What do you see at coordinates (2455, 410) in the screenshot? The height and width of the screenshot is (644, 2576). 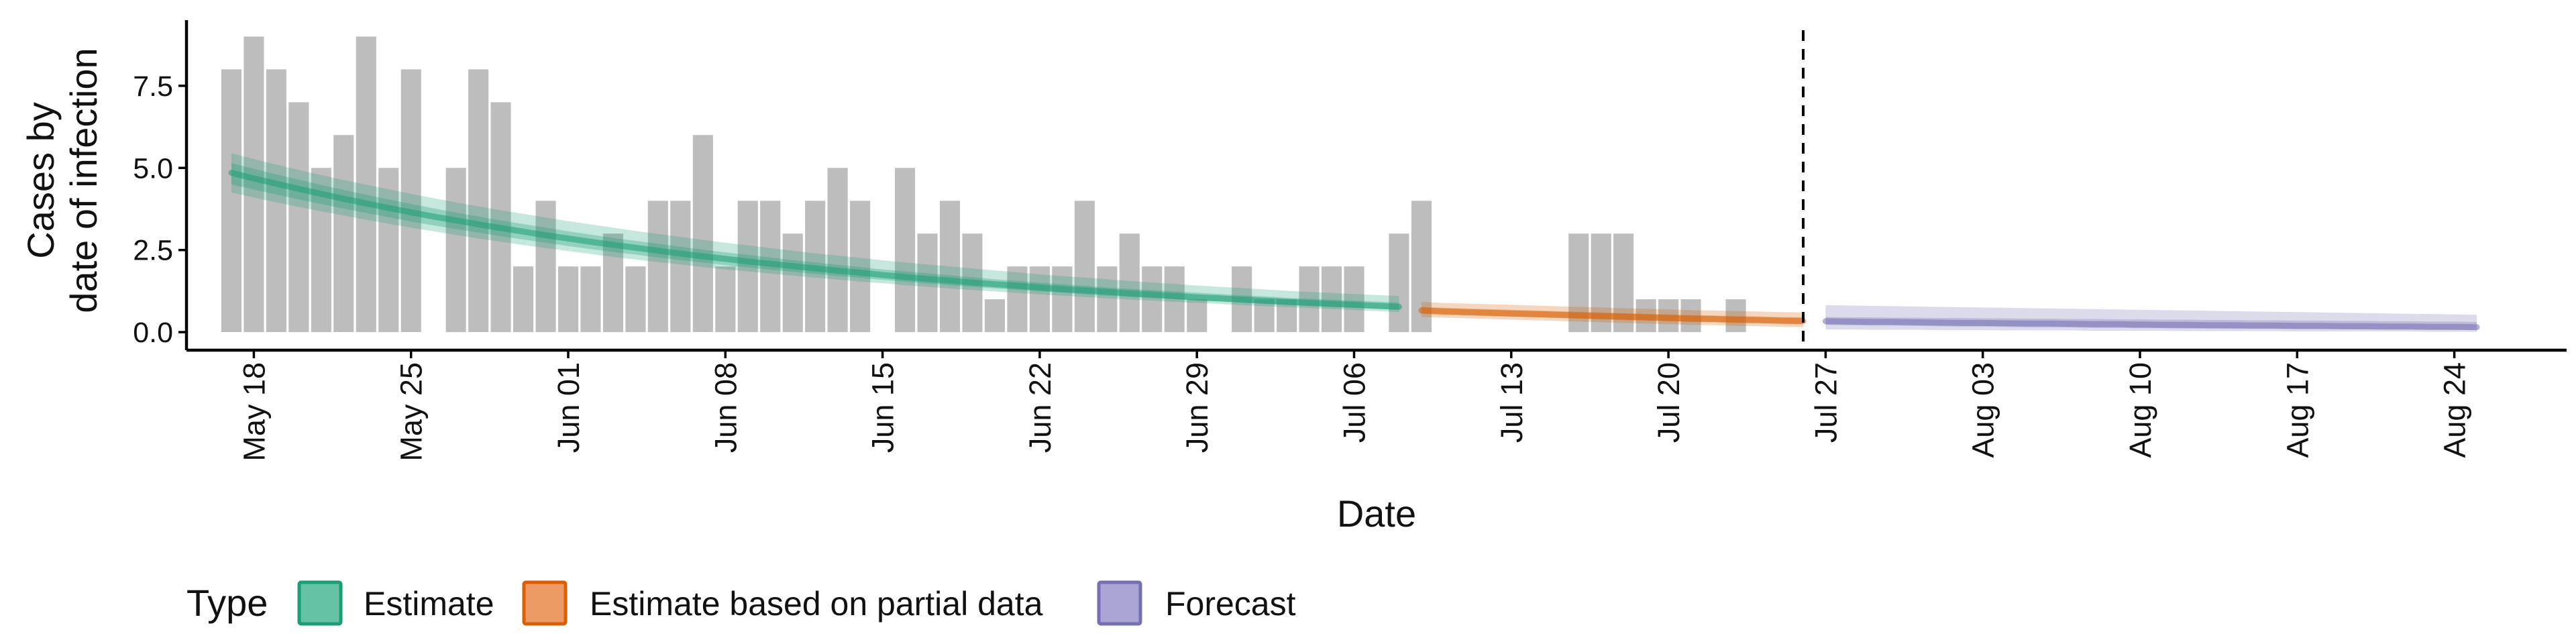 I see `x-tick-label: Aug 24` at bounding box center [2455, 410].